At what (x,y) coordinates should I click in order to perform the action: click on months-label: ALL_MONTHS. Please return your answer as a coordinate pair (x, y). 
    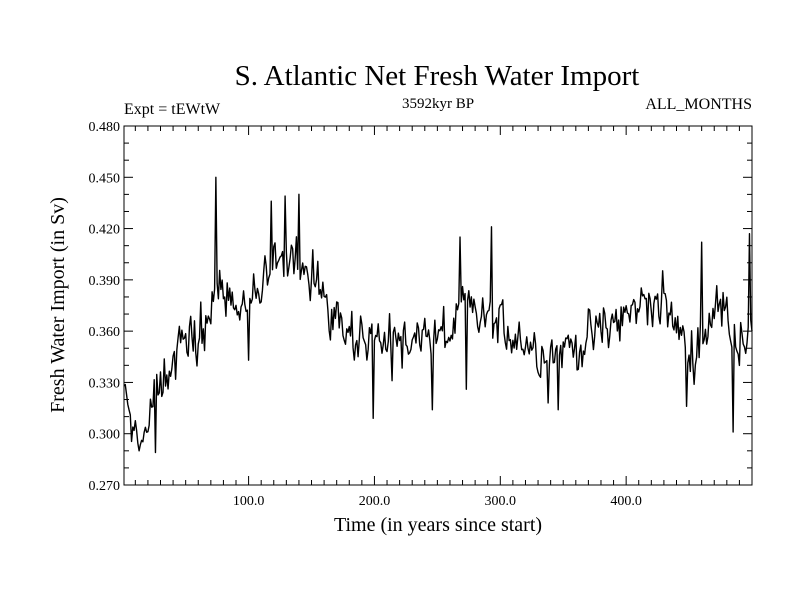
    Looking at the image, I should click on (698, 104).